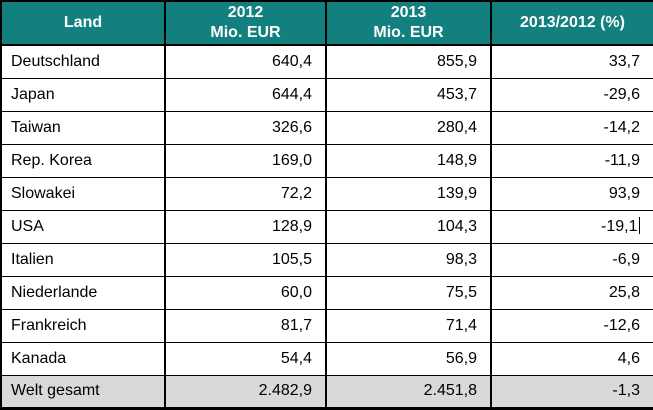  I want to click on total-row: Welt gesamt 2.482,9 2.451,8 -1,3, so click(326, 391).